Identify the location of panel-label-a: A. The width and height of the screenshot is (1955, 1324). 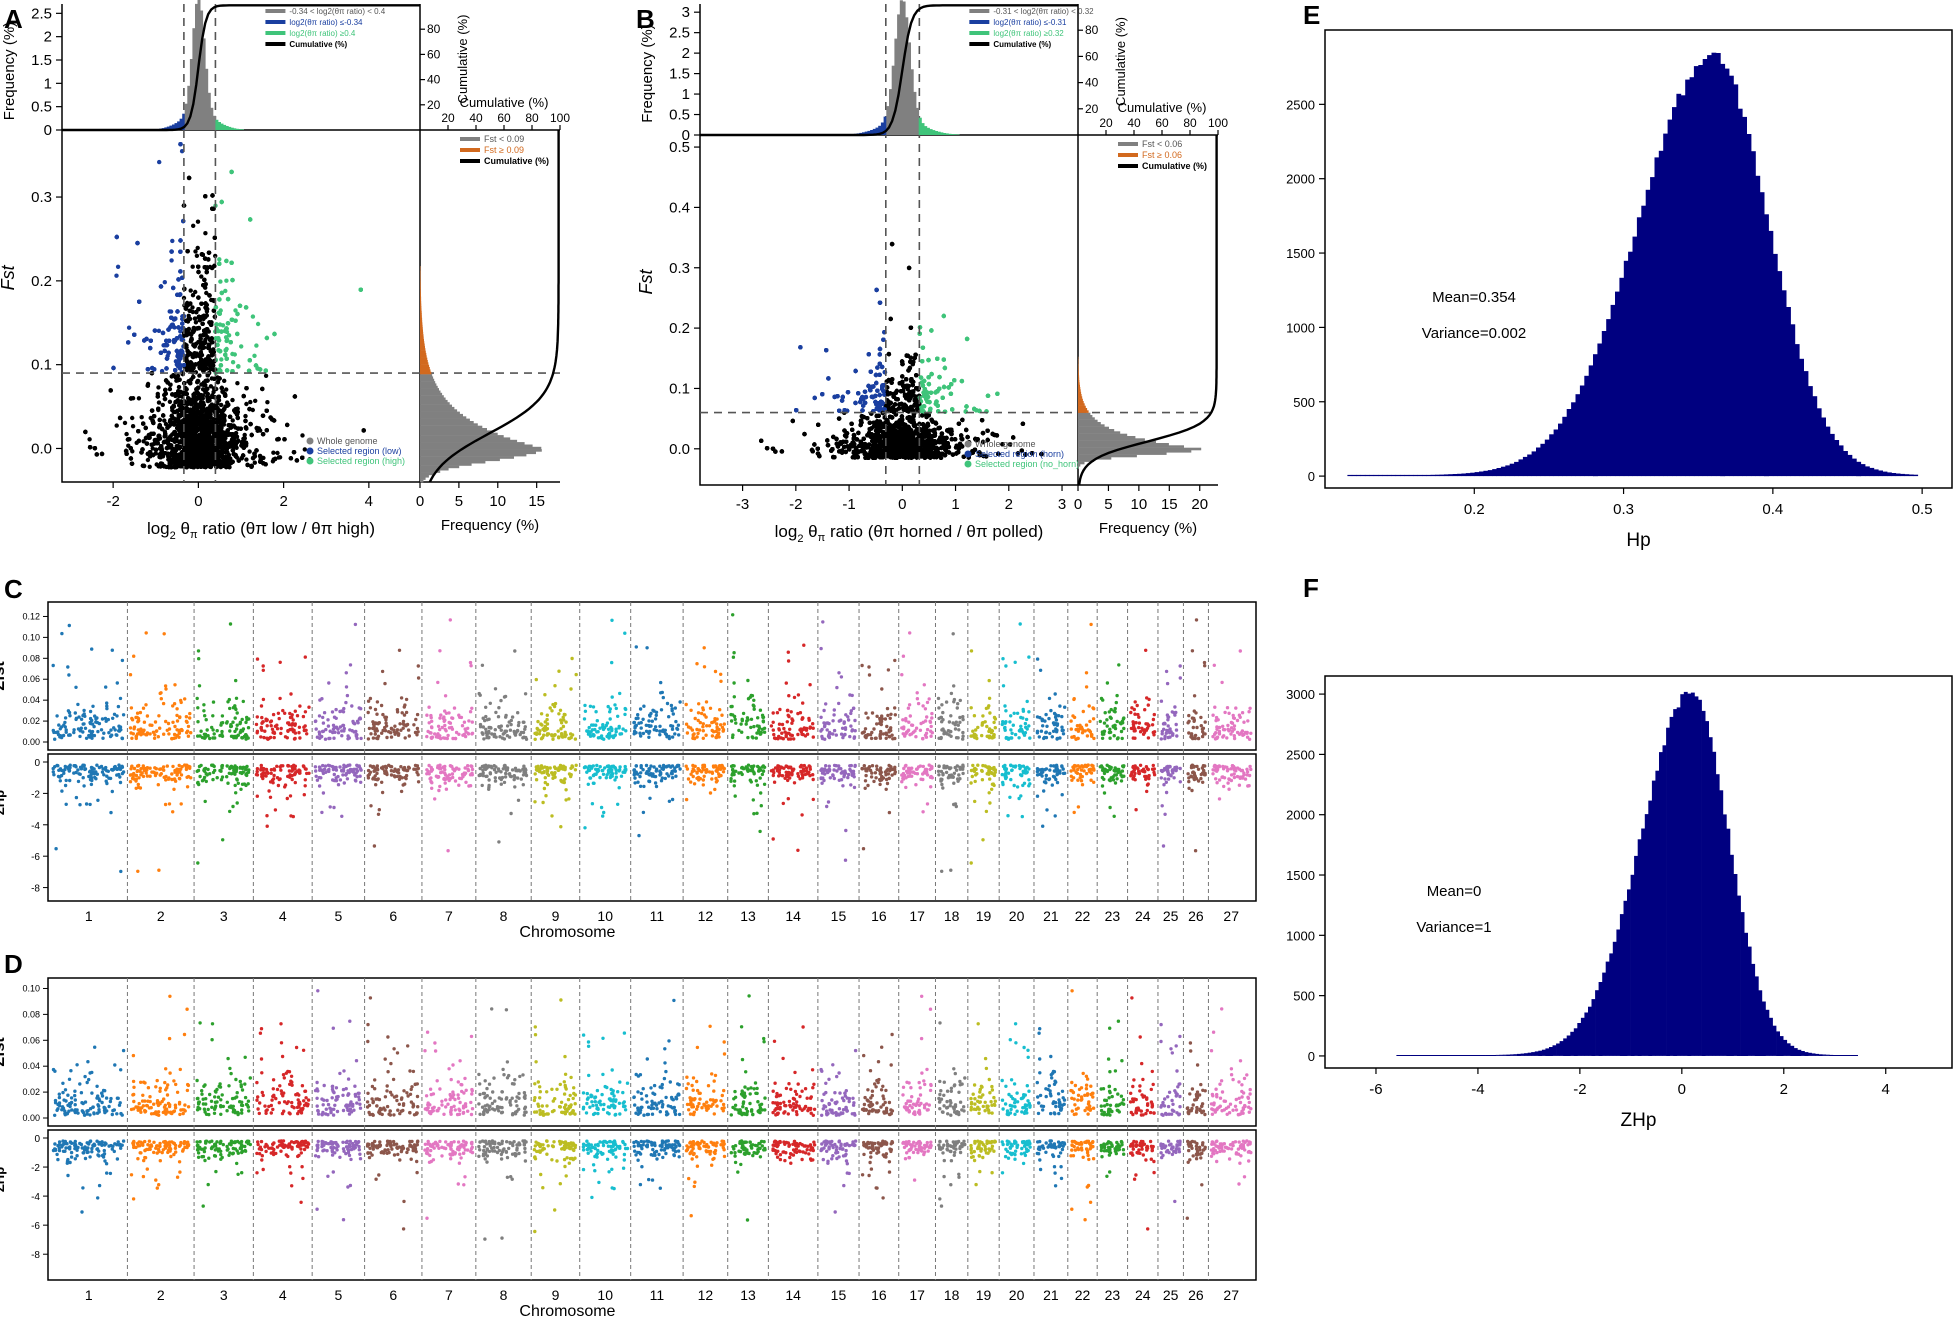
(13, 19).